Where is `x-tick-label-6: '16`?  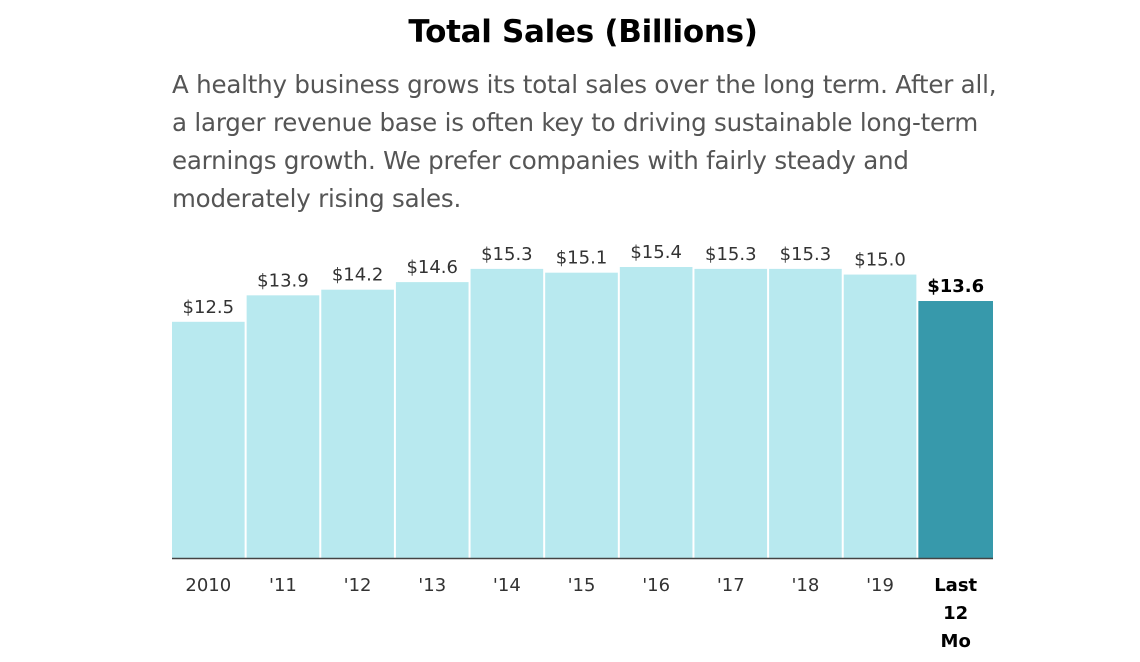
x-tick-label-6: '16 is located at coordinates (656, 585).